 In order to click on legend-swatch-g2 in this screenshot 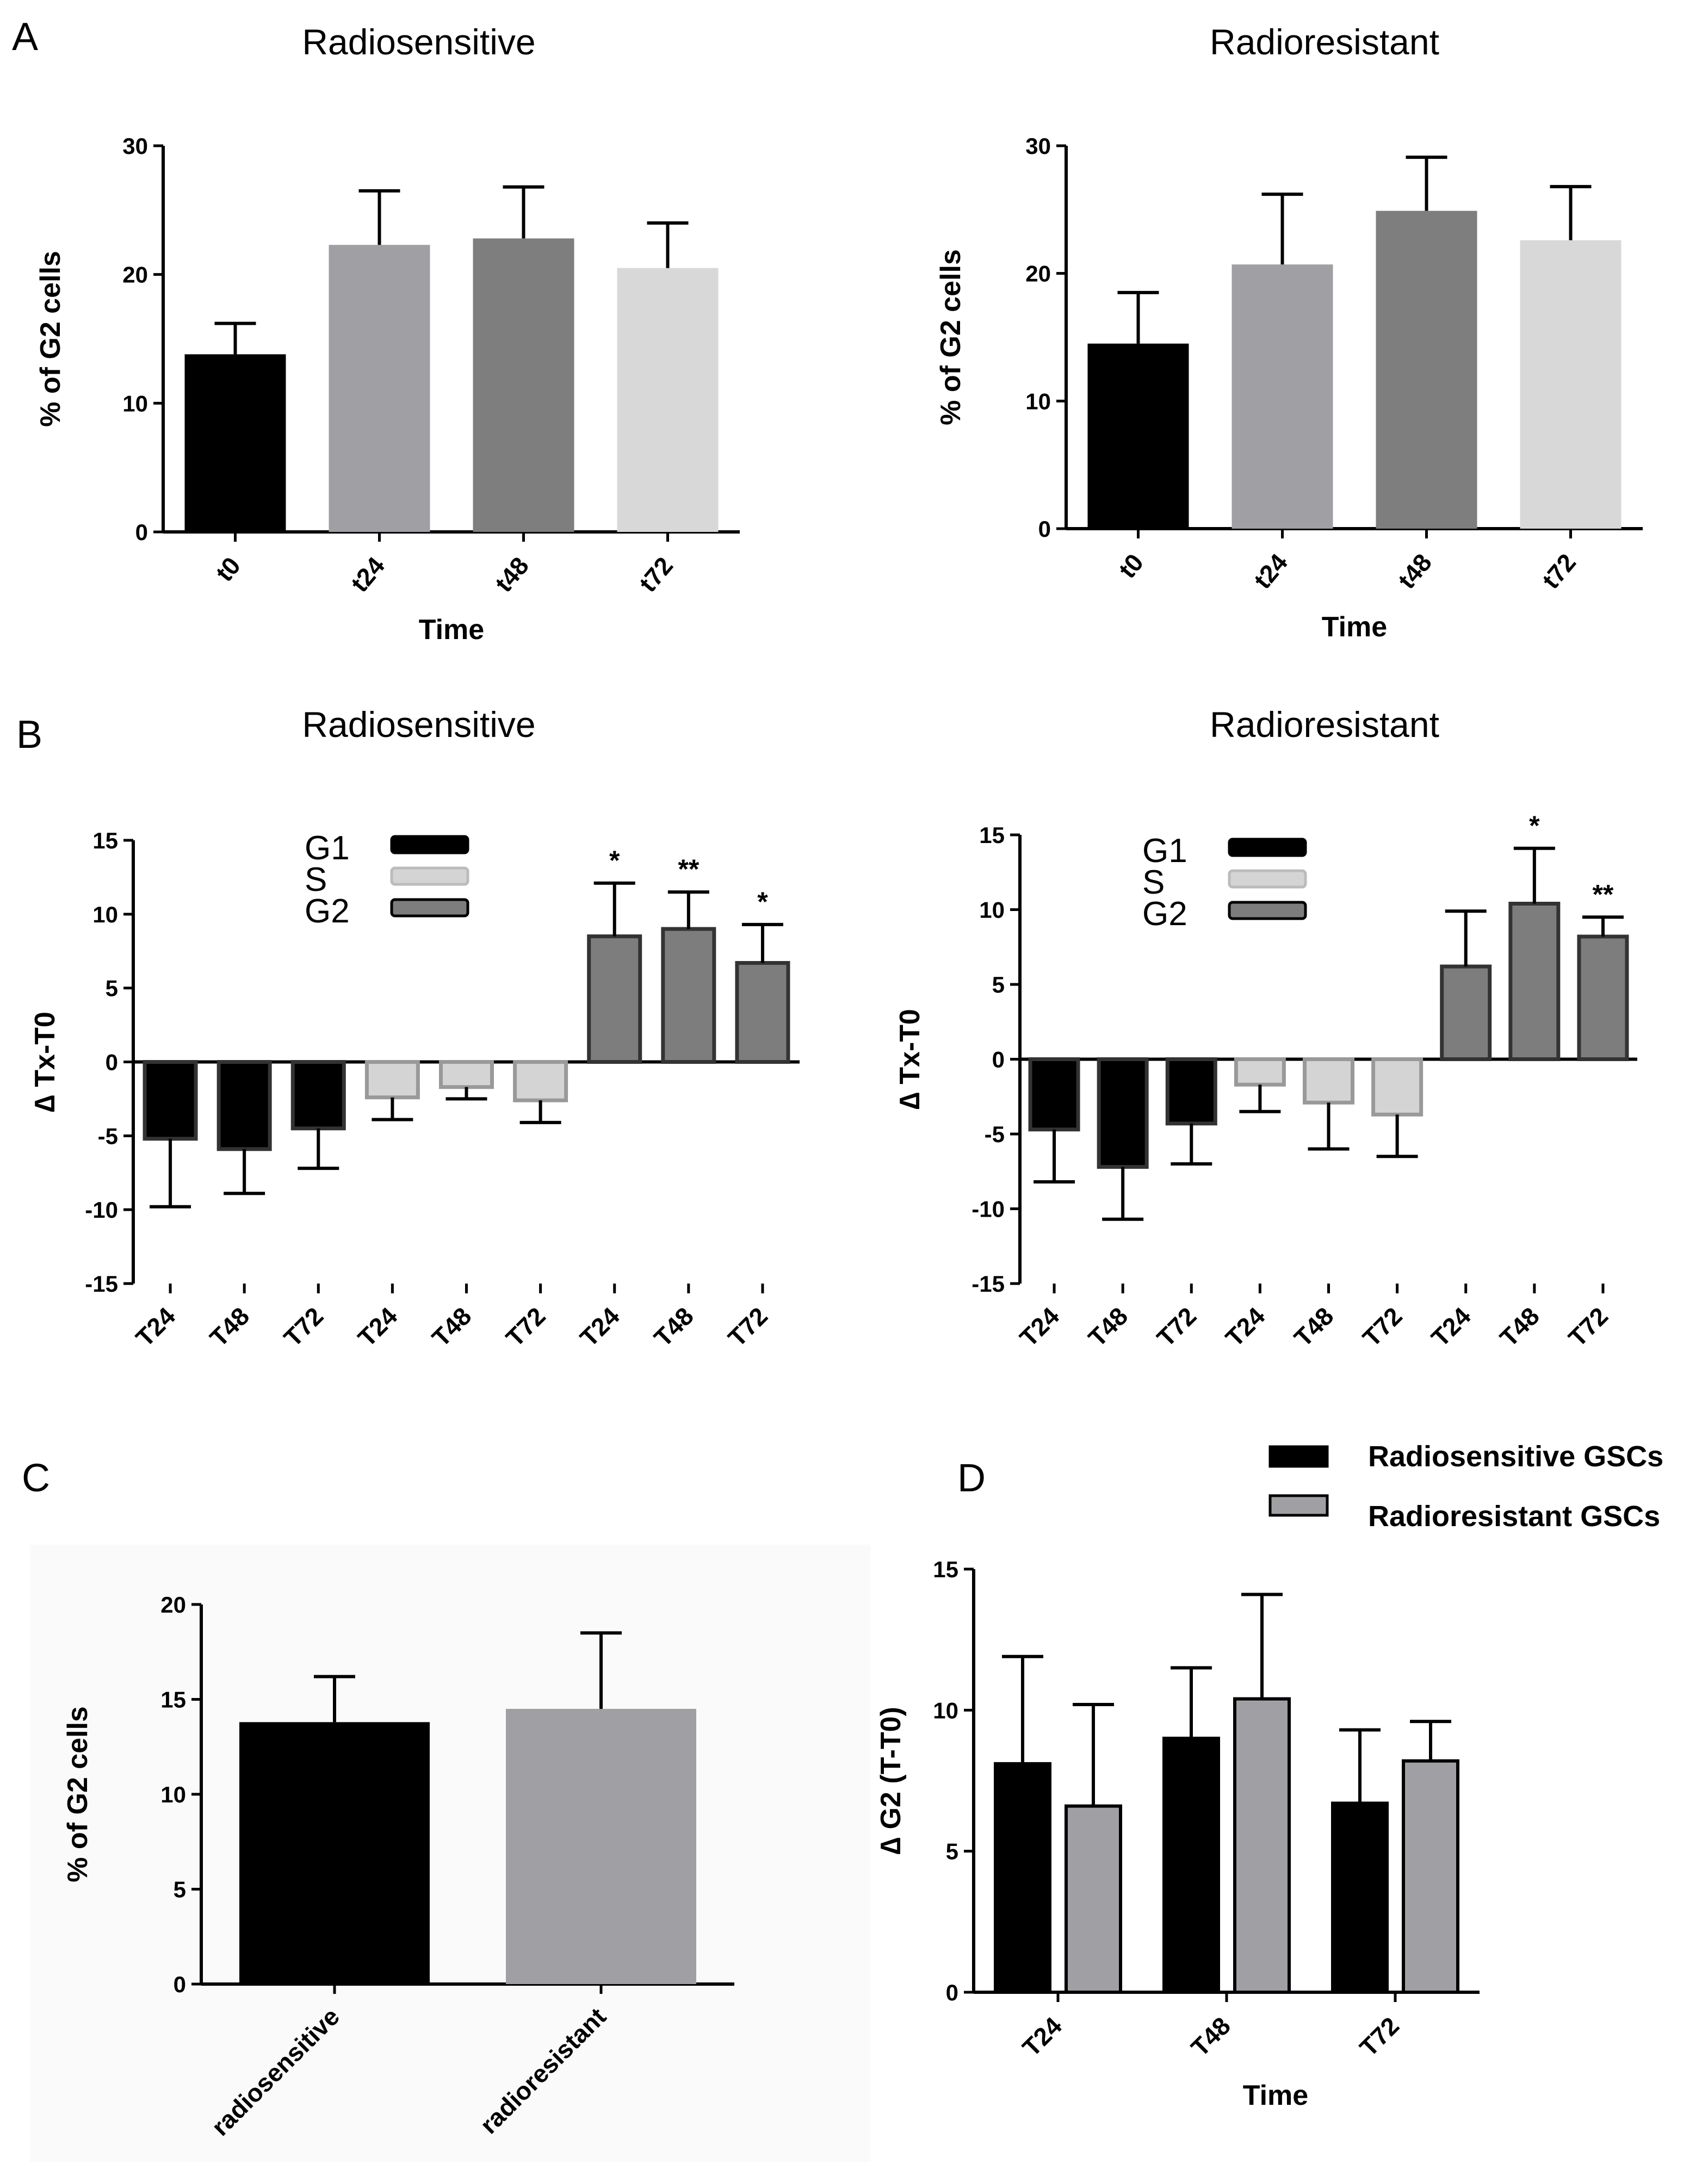, I will do `click(1267, 910)`.